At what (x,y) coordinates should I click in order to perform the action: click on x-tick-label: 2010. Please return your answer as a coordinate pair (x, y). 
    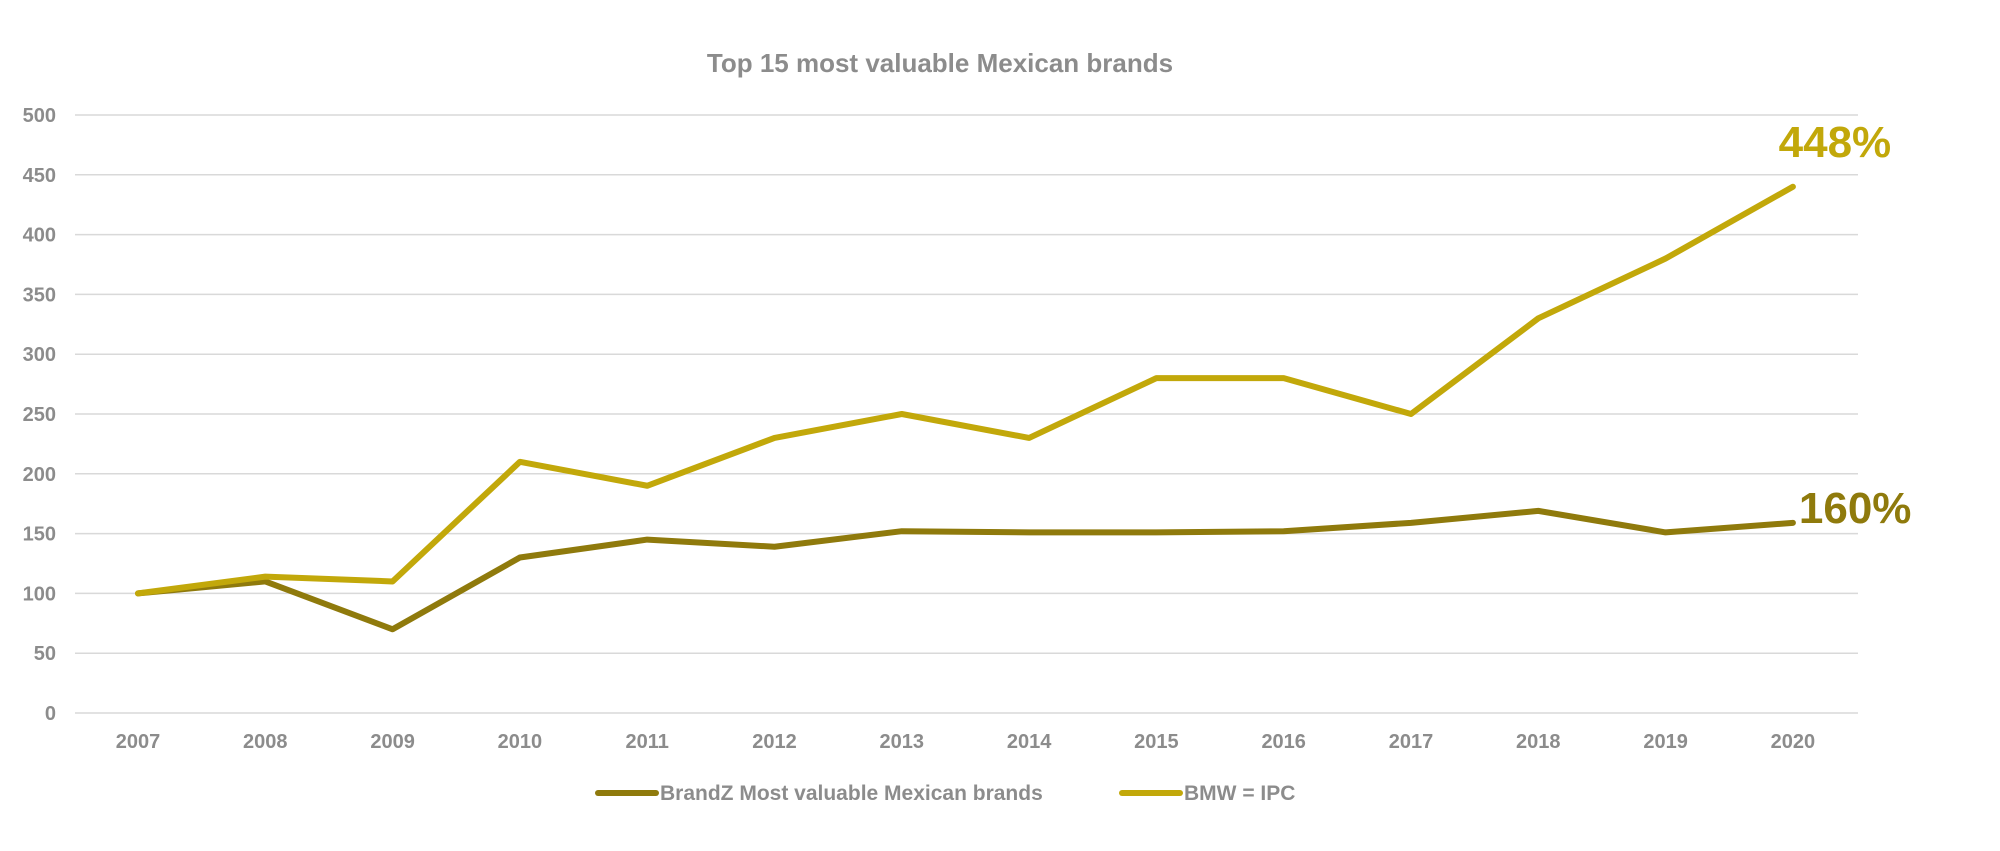
    Looking at the image, I should click on (520, 742).